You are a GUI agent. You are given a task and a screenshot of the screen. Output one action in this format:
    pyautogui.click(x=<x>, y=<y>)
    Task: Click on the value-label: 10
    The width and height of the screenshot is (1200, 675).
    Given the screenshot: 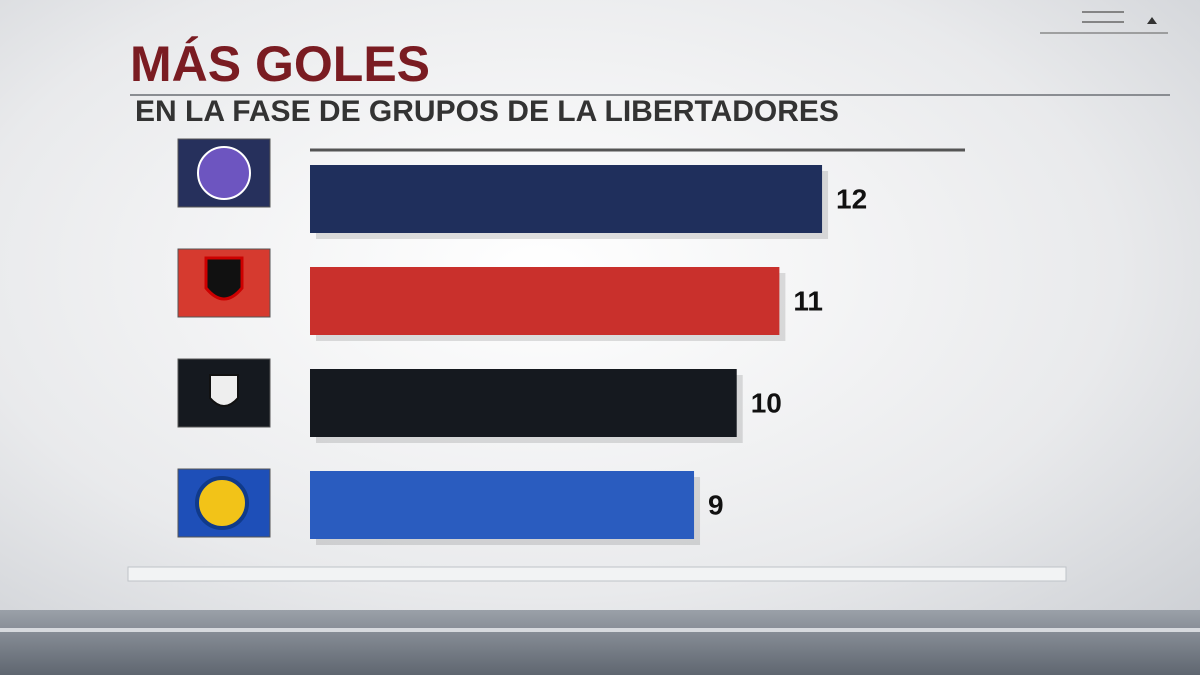 What is the action you would take?
    pyautogui.click(x=766, y=402)
    